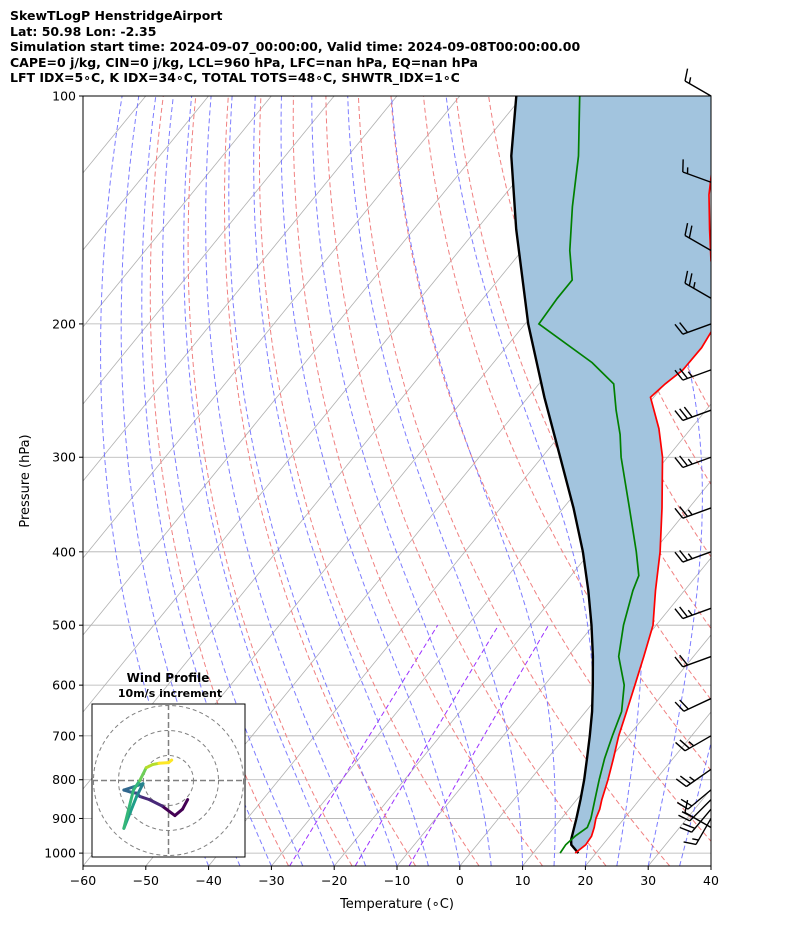 This screenshot has height=937, width=794. Describe the element at coordinates (60, 853) in the screenshot. I see `y-tick-label: 1000` at that location.